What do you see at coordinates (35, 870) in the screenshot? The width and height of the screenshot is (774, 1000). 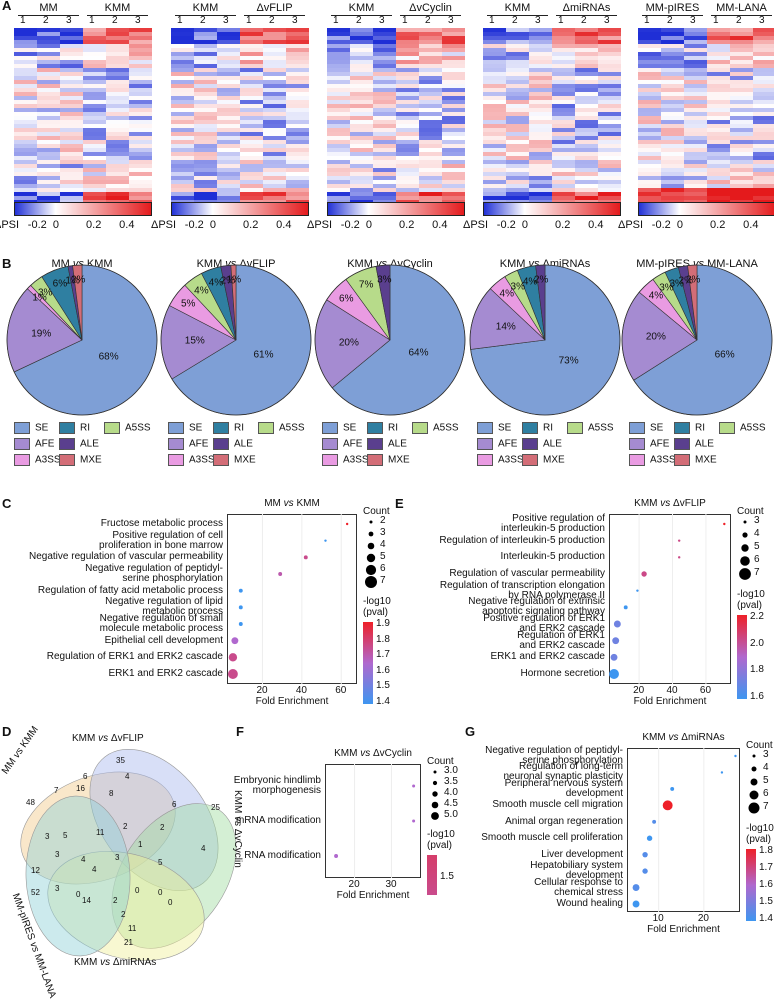 I see `venn-count: 12` at bounding box center [35, 870].